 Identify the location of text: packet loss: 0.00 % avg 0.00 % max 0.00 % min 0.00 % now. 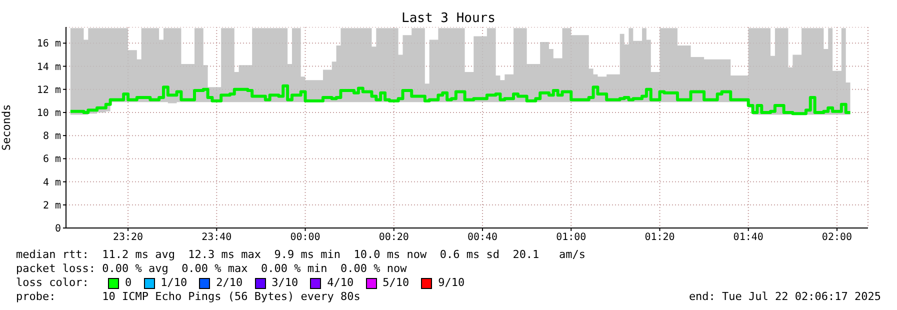
(212, 269).